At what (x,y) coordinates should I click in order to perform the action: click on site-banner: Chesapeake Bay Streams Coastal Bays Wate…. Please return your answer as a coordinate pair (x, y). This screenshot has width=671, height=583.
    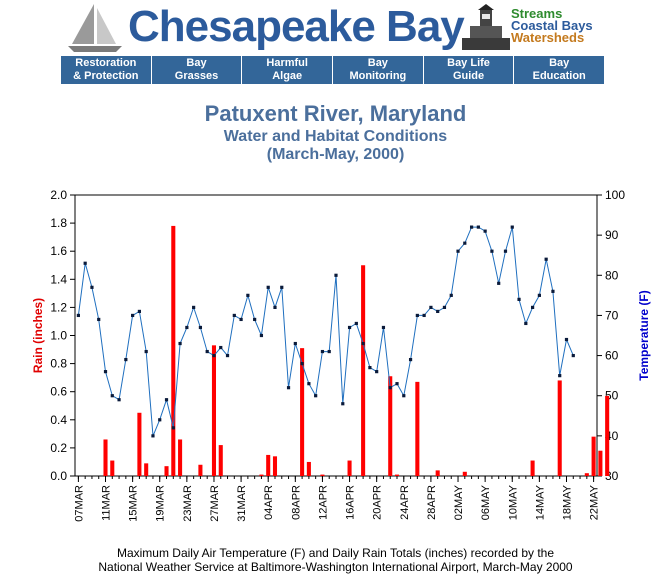
    Looking at the image, I should click on (334, 28).